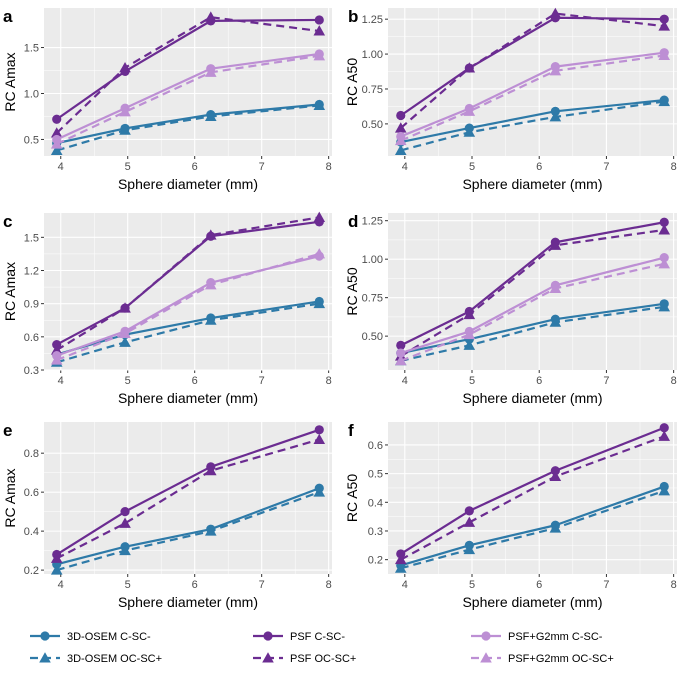 The image size is (685, 673). I want to click on legend-item: PSF OC-SC+, so click(304, 658).